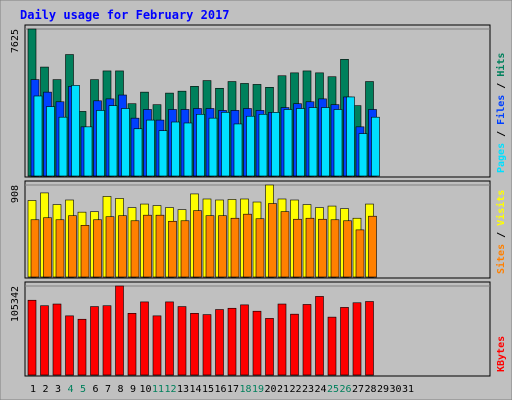 The width and height of the screenshot is (512, 400). What do you see at coordinates (501, 259) in the screenshot?
I see `legend-sites: Sites` at bounding box center [501, 259].